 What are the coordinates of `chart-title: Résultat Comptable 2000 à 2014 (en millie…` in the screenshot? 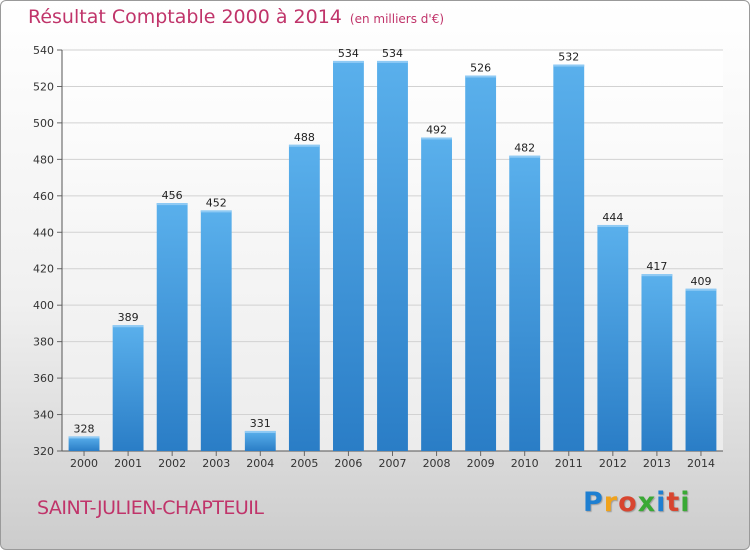 It's located at (236, 17).